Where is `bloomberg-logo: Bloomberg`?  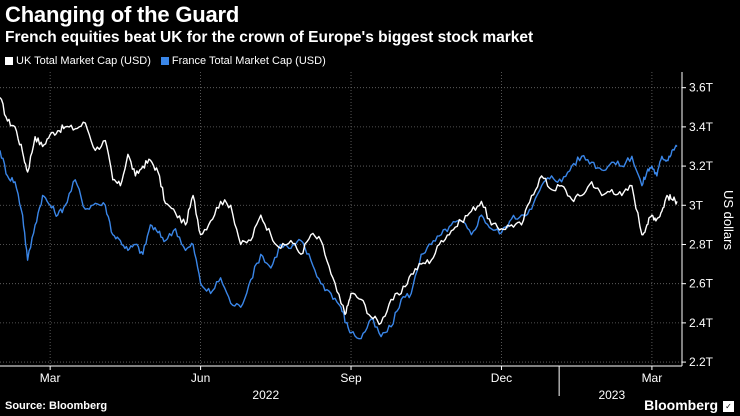 bloomberg-logo: Bloomberg is located at coordinates (681, 405).